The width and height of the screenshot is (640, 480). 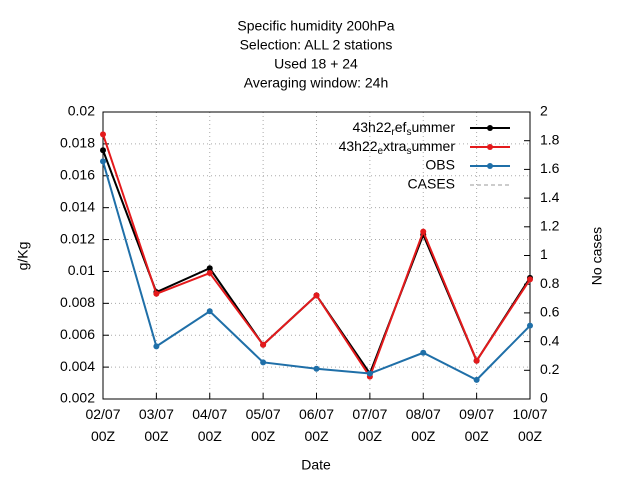 What do you see at coordinates (544, 254) in the screenshot?
I see `y2-tick-label: 1` at bounding box center [544, 254].